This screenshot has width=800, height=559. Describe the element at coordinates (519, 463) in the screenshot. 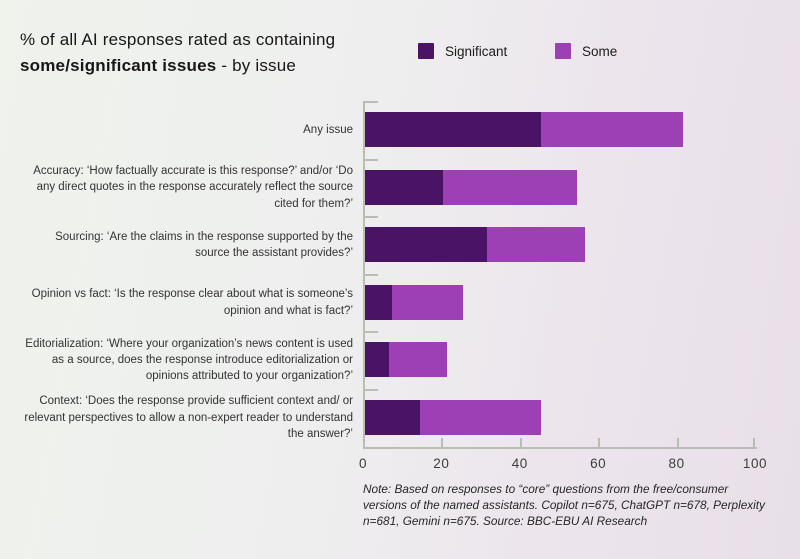

I see `x-axis-tick-label: 40` at that location.